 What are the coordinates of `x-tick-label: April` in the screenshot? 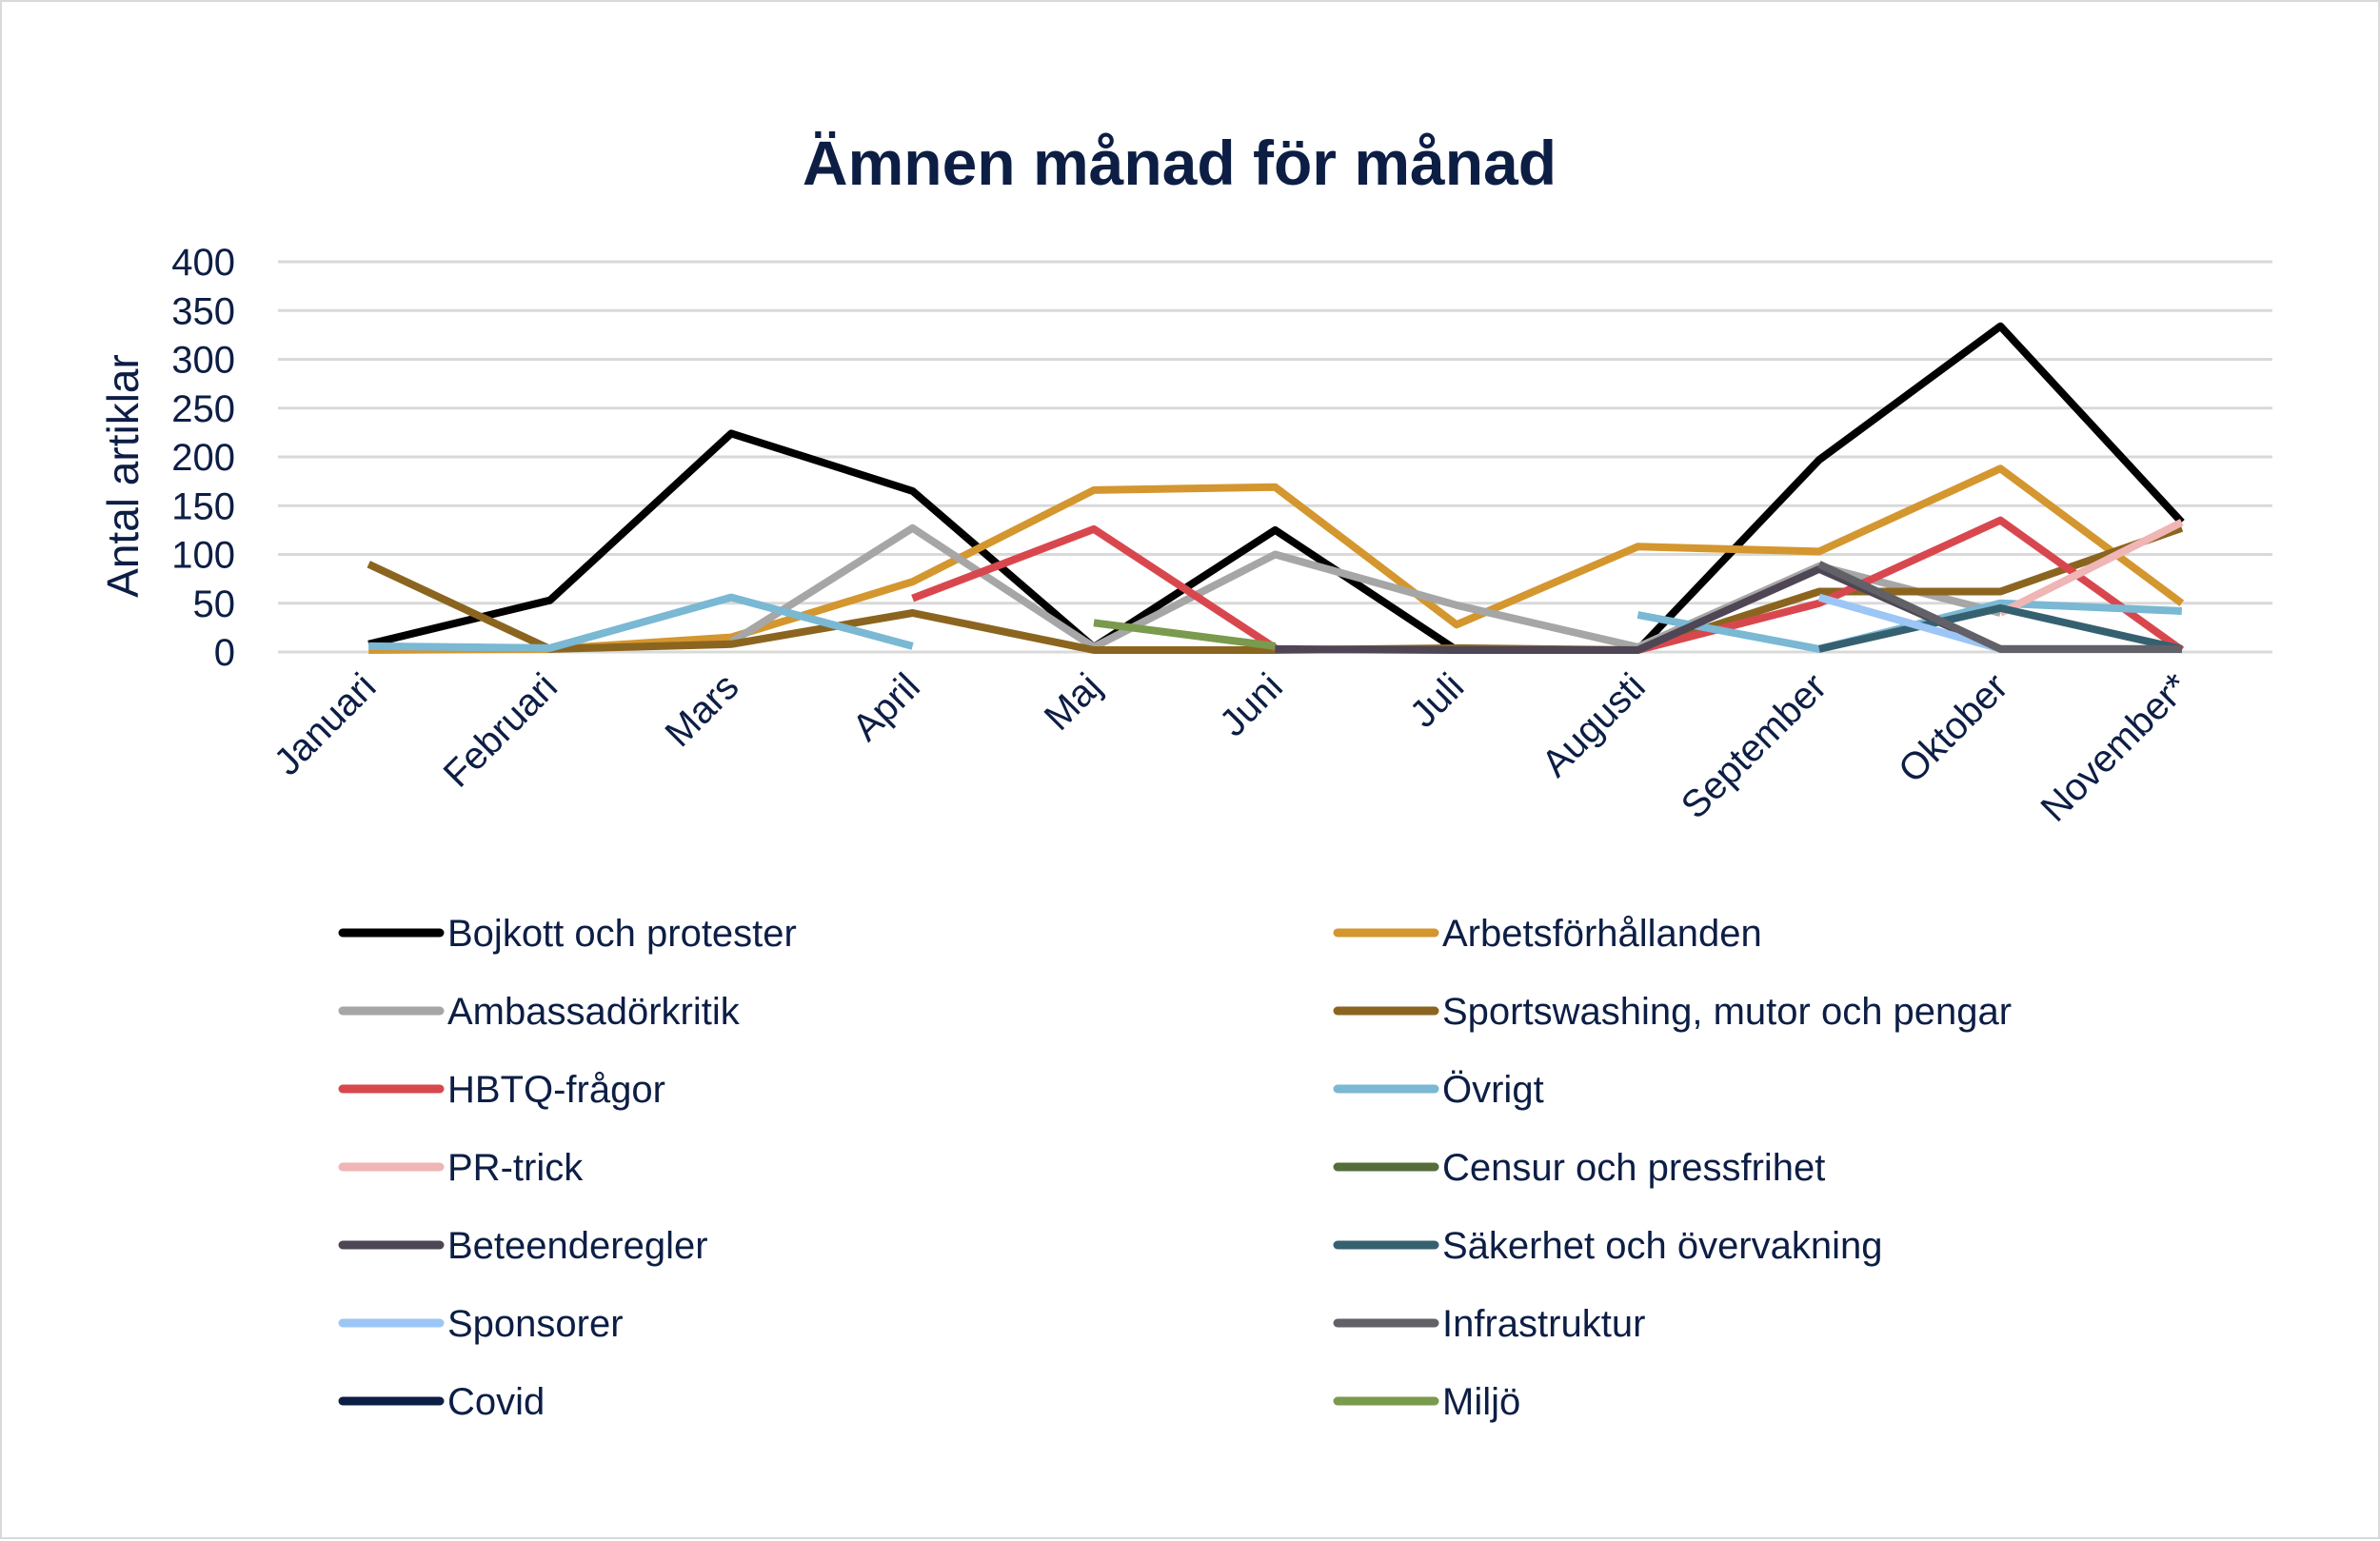 It's located at (886, 707).